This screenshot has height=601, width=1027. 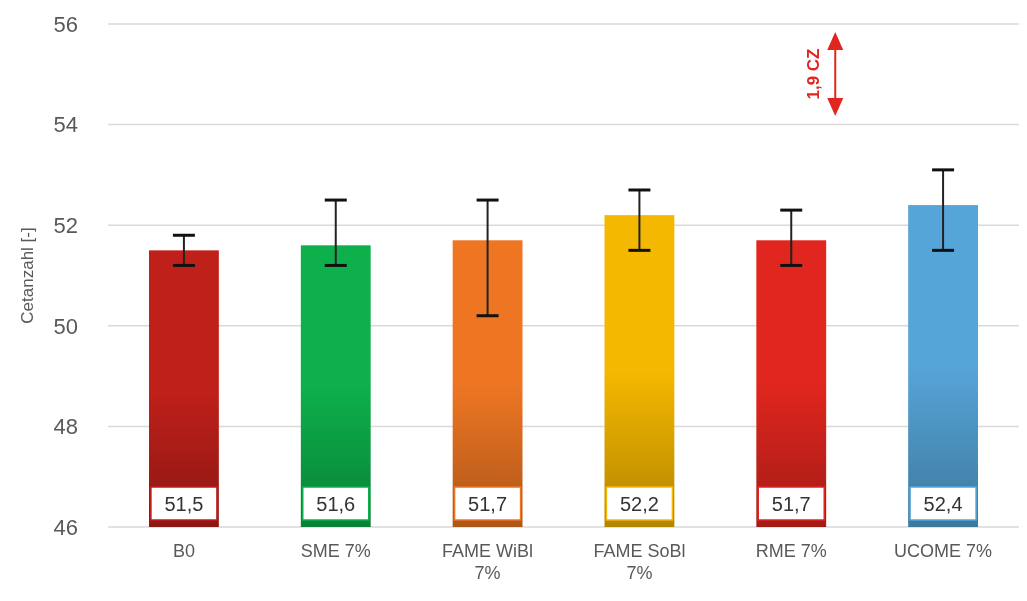 I want to click on data-label: 51,6, so click(x=336, y=504).